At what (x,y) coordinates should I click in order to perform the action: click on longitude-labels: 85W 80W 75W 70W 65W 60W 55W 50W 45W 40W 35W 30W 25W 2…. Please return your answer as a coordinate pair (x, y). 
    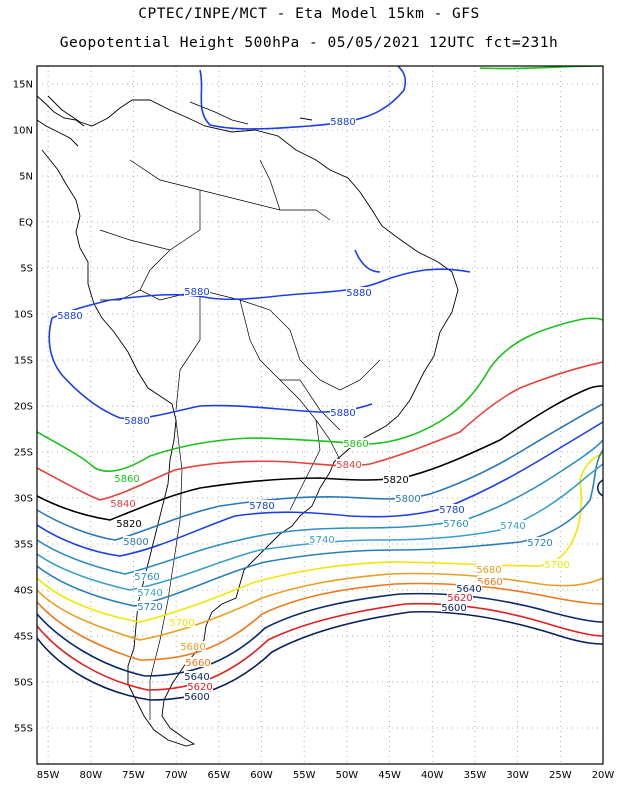
    Looking at the image, I should click on (326, 775).